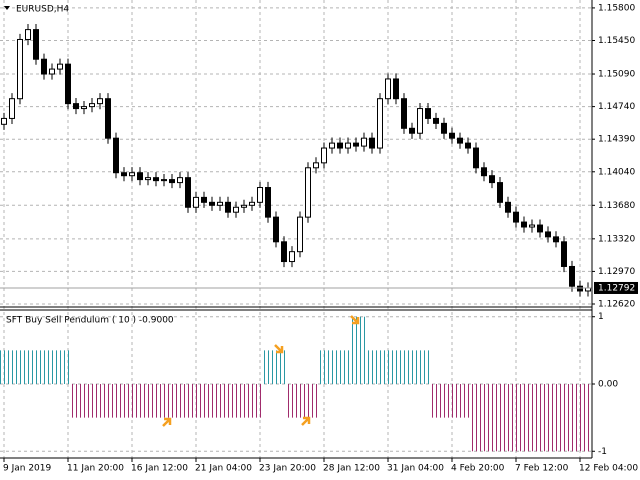  I want to click on x-tick-label: 21 Jan 04:00, so click(223, 469).